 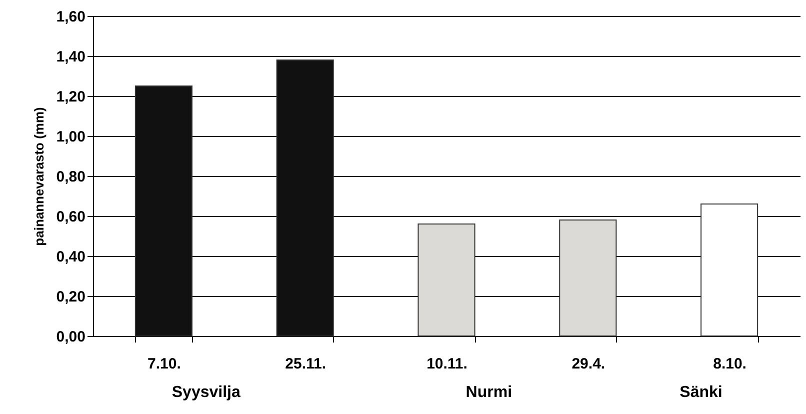 What do you see at coordinates (71, 57) in the screenshot?
I see `y-tick-label: 1,40` at bounding box center [71, 57].